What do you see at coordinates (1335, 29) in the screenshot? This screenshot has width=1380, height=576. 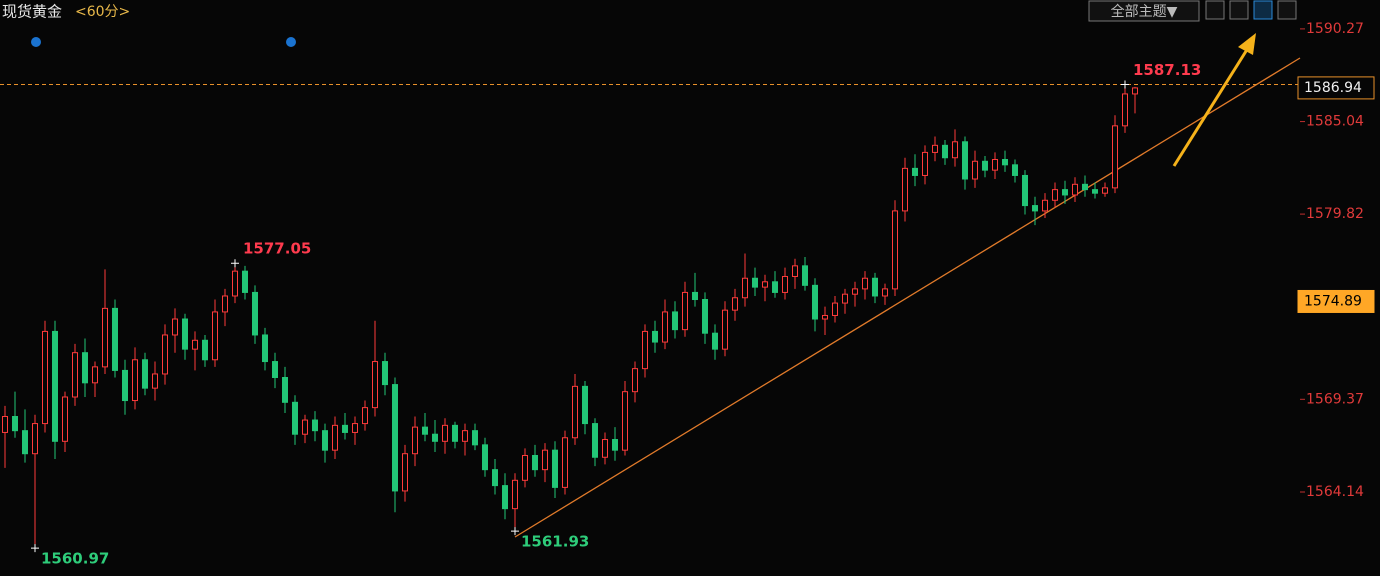 I see `y-tick-label: 1590.27` at bounding box center [1335, 29].